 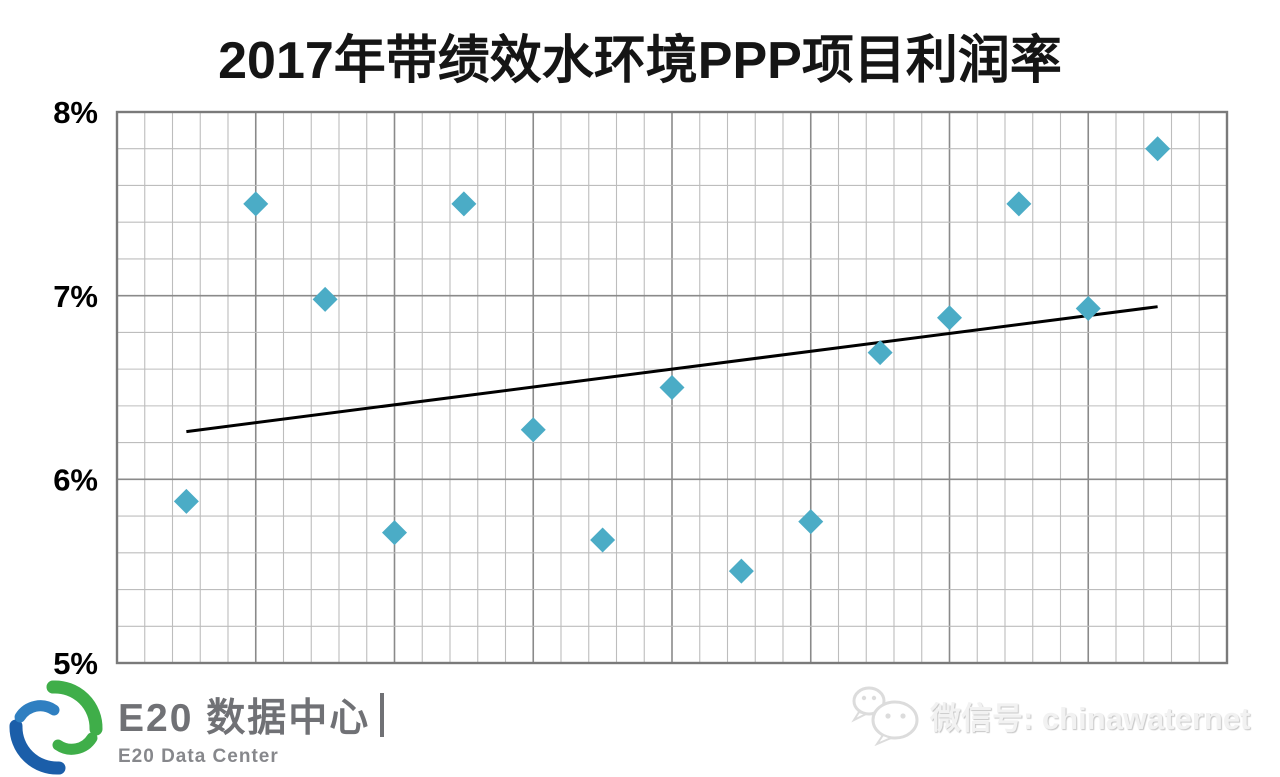 What do you see at coordinates (244, 718) in the screenshot?
I see `logo-text-cn: E20 数据中心` at bounding box center [244, 718].